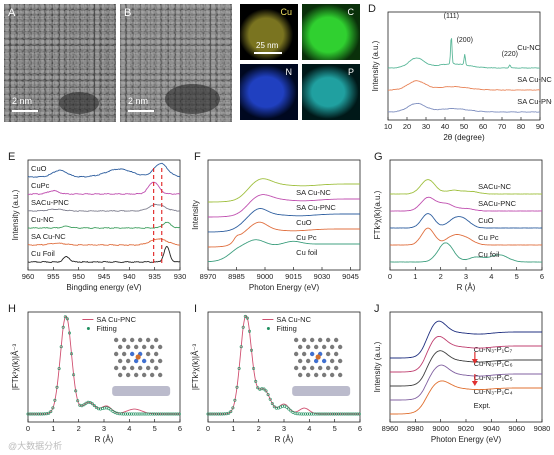 This screenshot has width=554, height=455. What do you see at coordinates (483, 126) in the screenshot?
I see `x-tick-label: 60` at bounding box center [483, 126].